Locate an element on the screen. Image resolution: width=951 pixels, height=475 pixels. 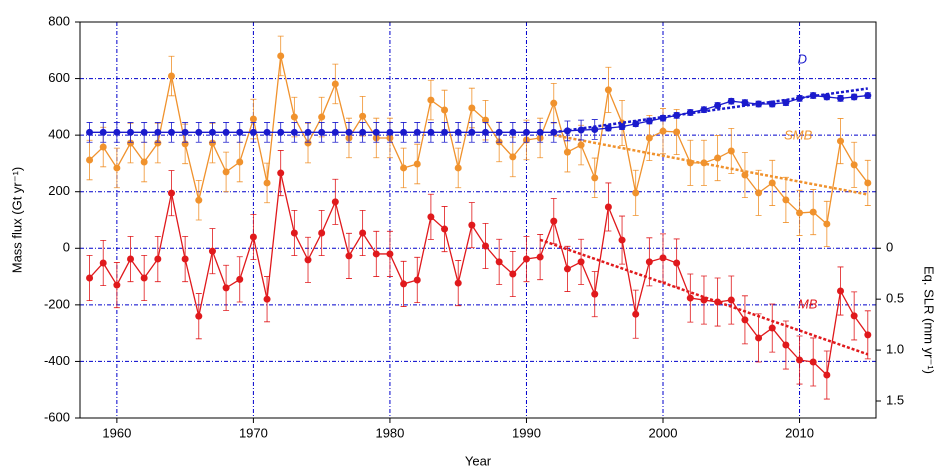
y-tick-label: 200 is located at coordinates (59, 190).